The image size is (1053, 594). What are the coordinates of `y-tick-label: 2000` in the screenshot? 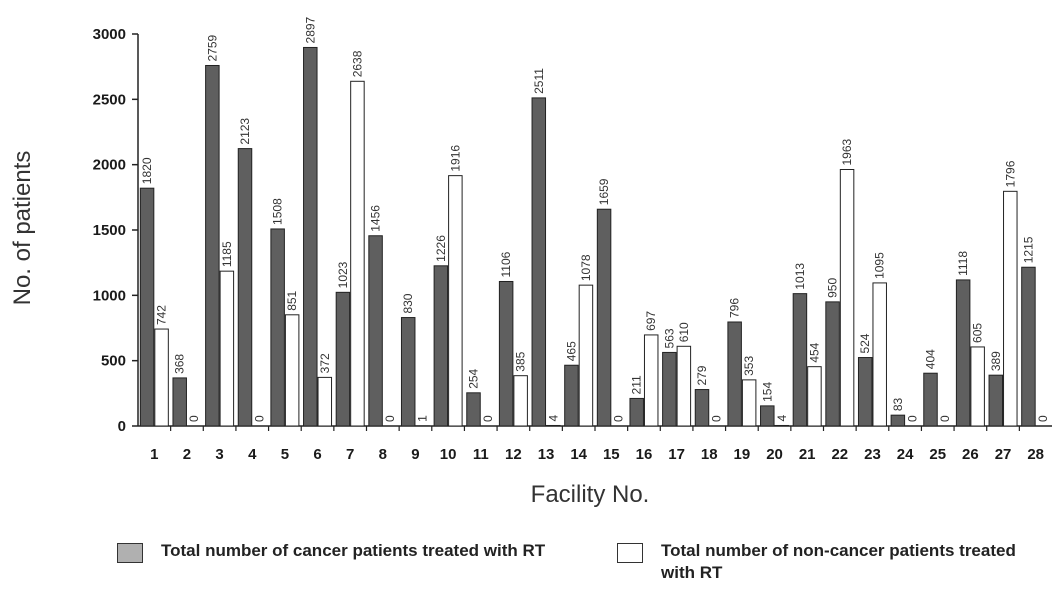 It's located at (109, 165).